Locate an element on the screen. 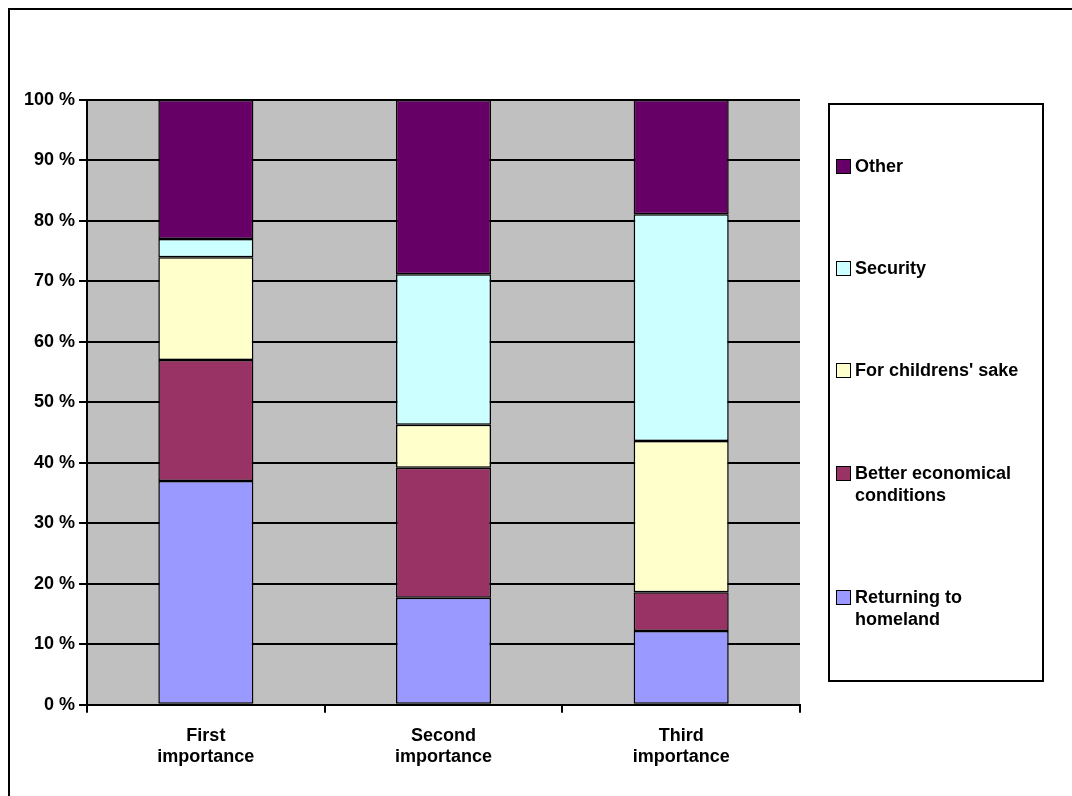 The height and width of the screenshot is (796, 1072). legend-label: For childrens' sake is located at coordinates (937, 370).